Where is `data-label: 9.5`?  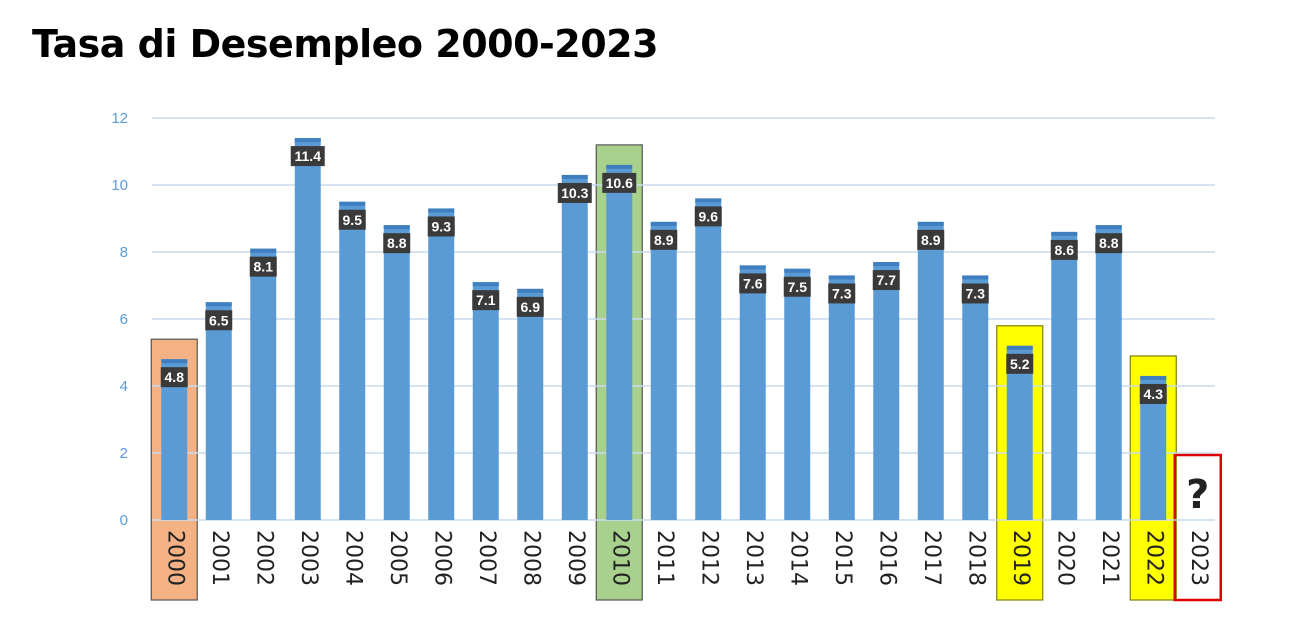 data-label: 9.5 is located at coordinates (353, 220).